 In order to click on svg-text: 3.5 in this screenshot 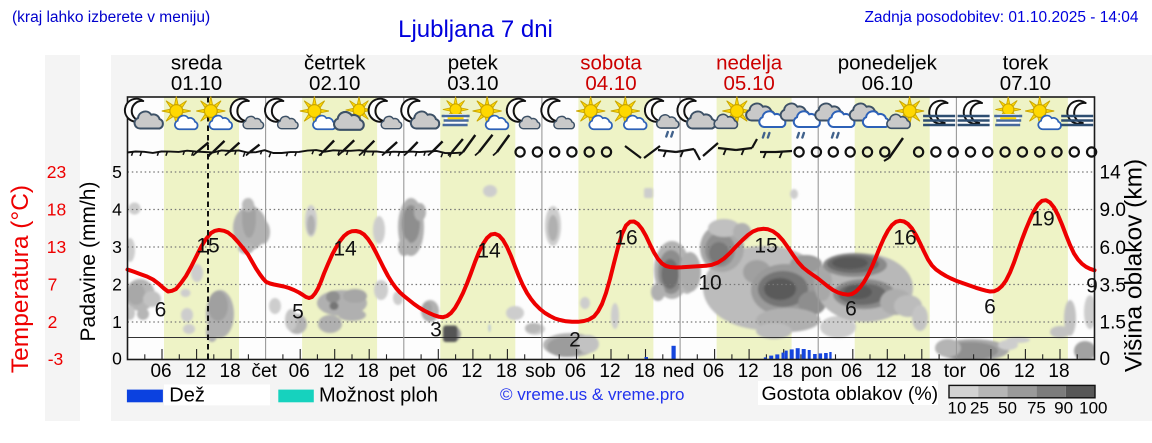, I will do `click(1113, 286)`.